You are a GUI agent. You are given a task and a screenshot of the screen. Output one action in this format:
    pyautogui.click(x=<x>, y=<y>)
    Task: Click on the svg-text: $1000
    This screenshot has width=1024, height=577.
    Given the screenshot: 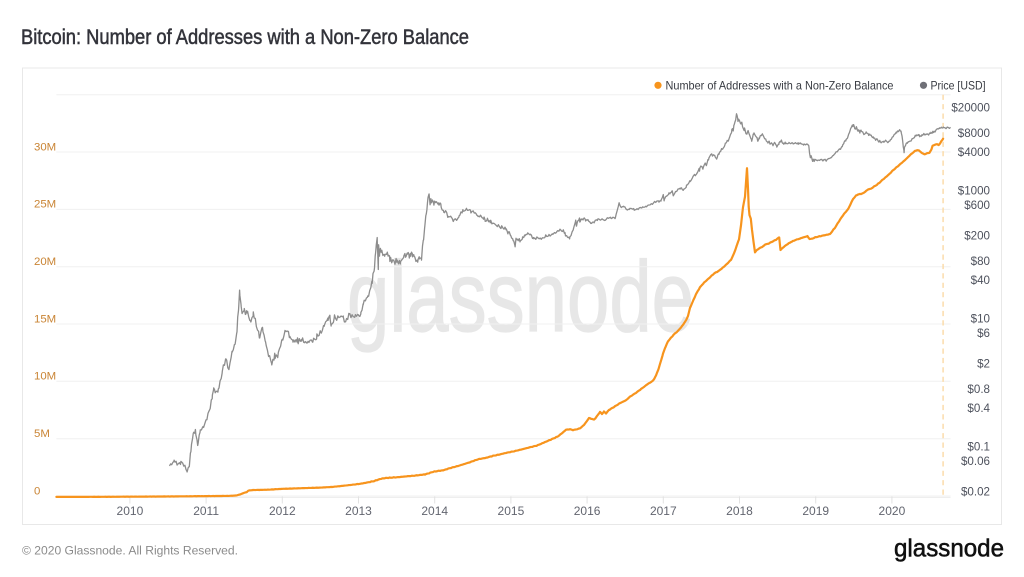 What is the action you would take?
    pyautogui.click(x=974, y=191)
    